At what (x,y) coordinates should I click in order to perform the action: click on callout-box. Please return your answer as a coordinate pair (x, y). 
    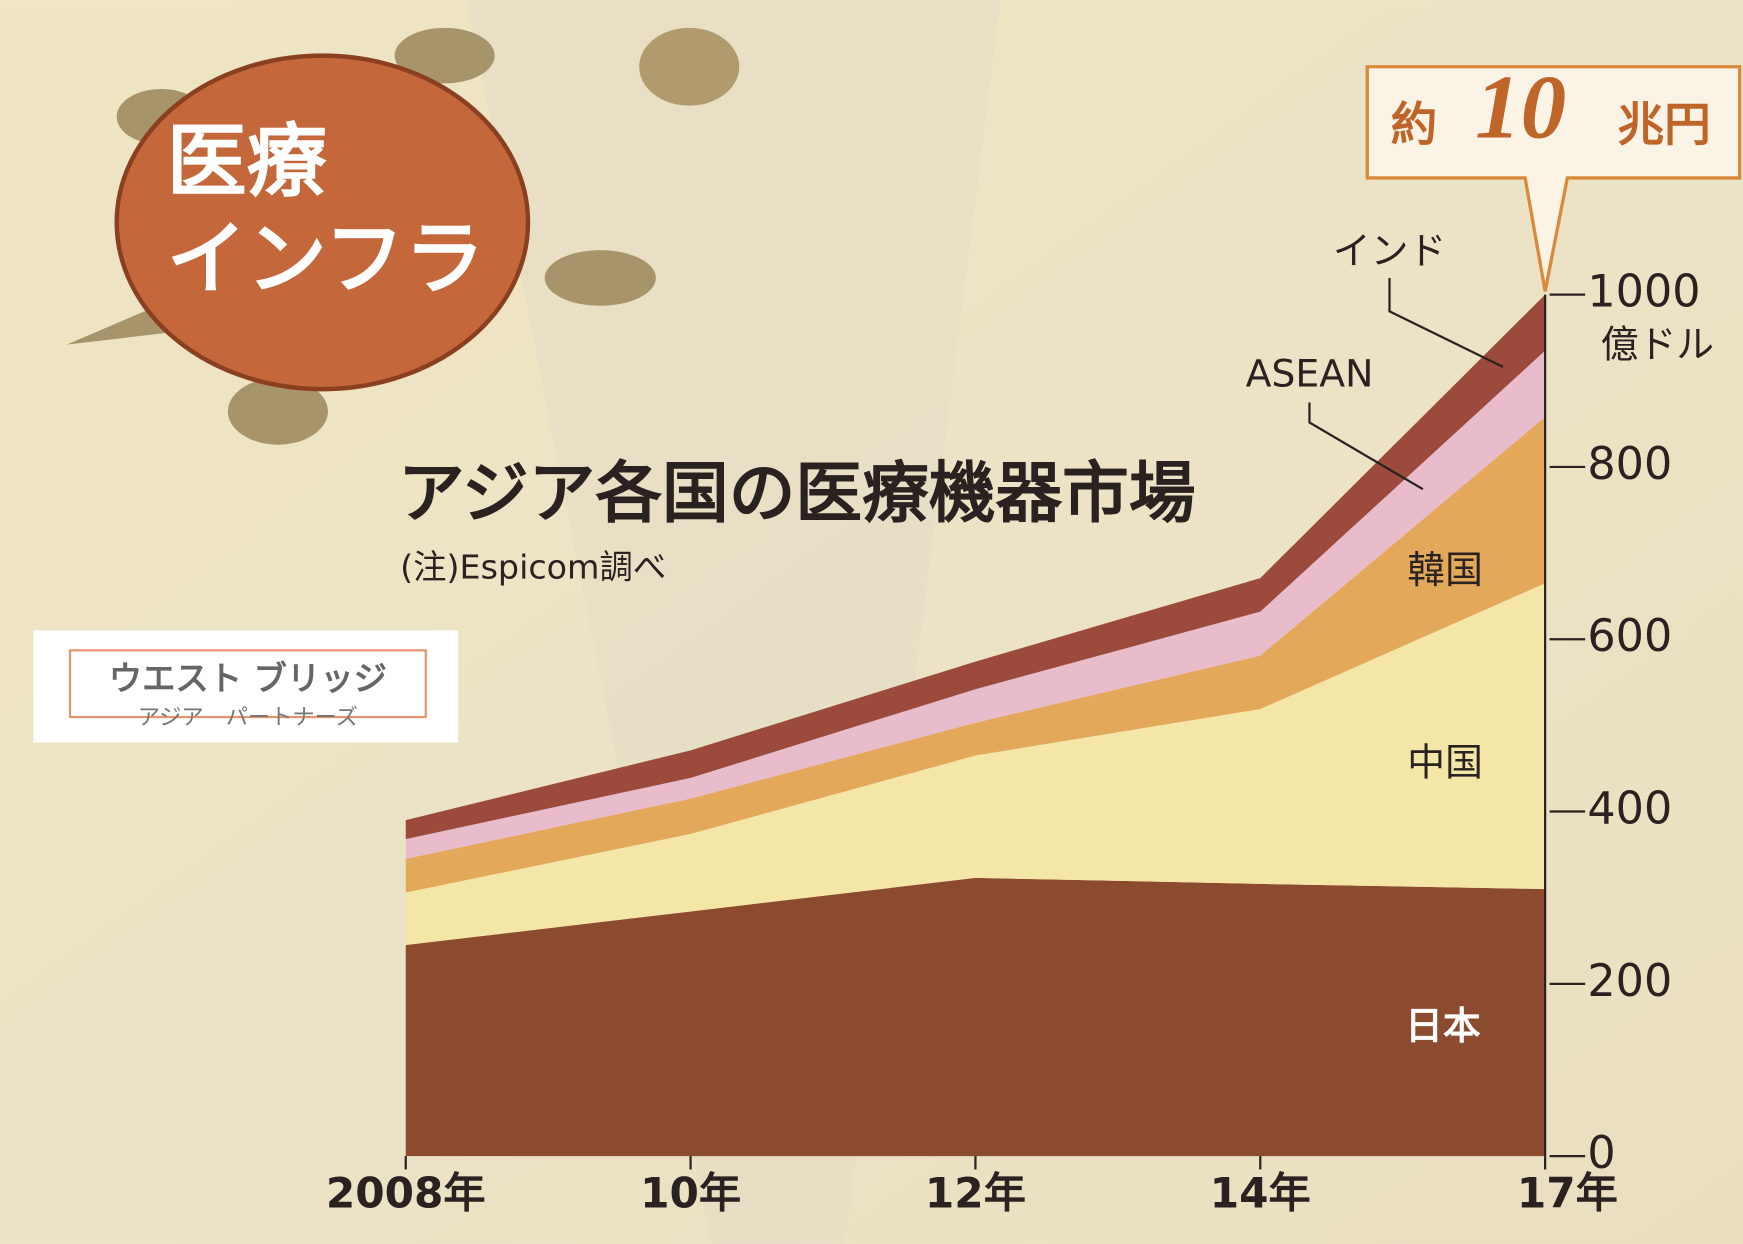
    Looking at the image, I should click on (1553, 178).